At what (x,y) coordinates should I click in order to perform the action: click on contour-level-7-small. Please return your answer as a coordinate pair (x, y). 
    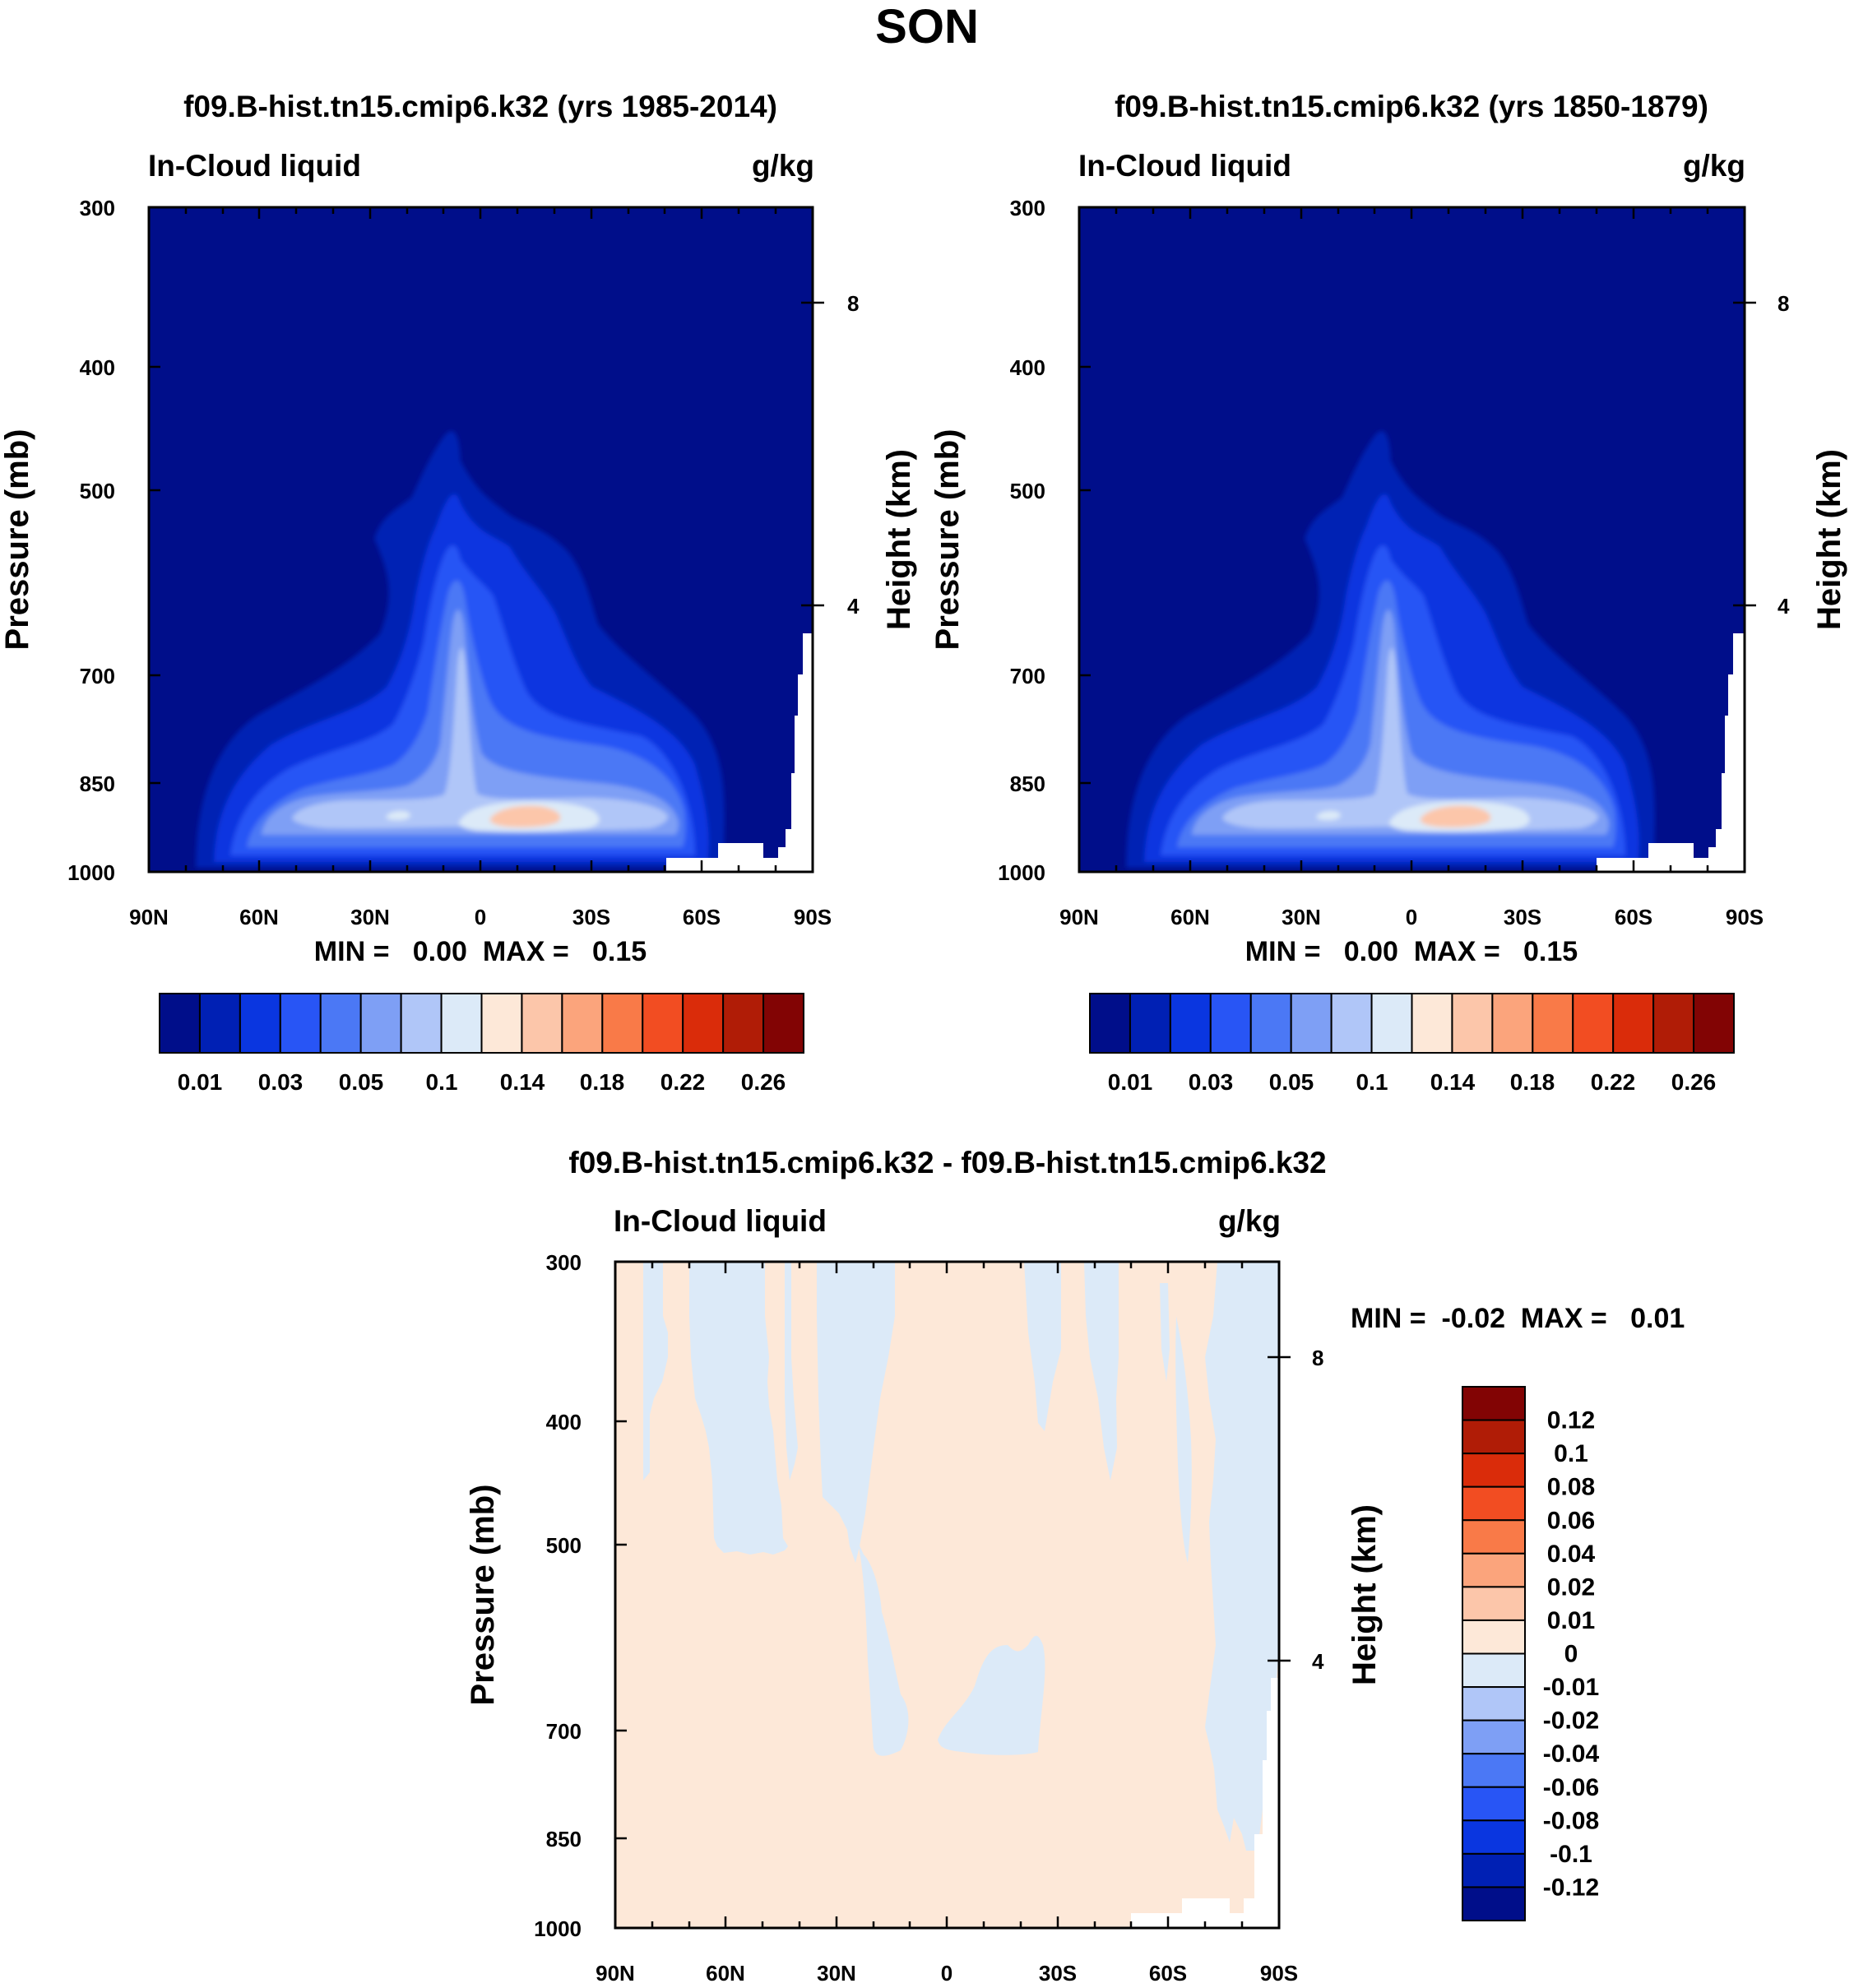
    Looking at the image, I should click on (398, 815).